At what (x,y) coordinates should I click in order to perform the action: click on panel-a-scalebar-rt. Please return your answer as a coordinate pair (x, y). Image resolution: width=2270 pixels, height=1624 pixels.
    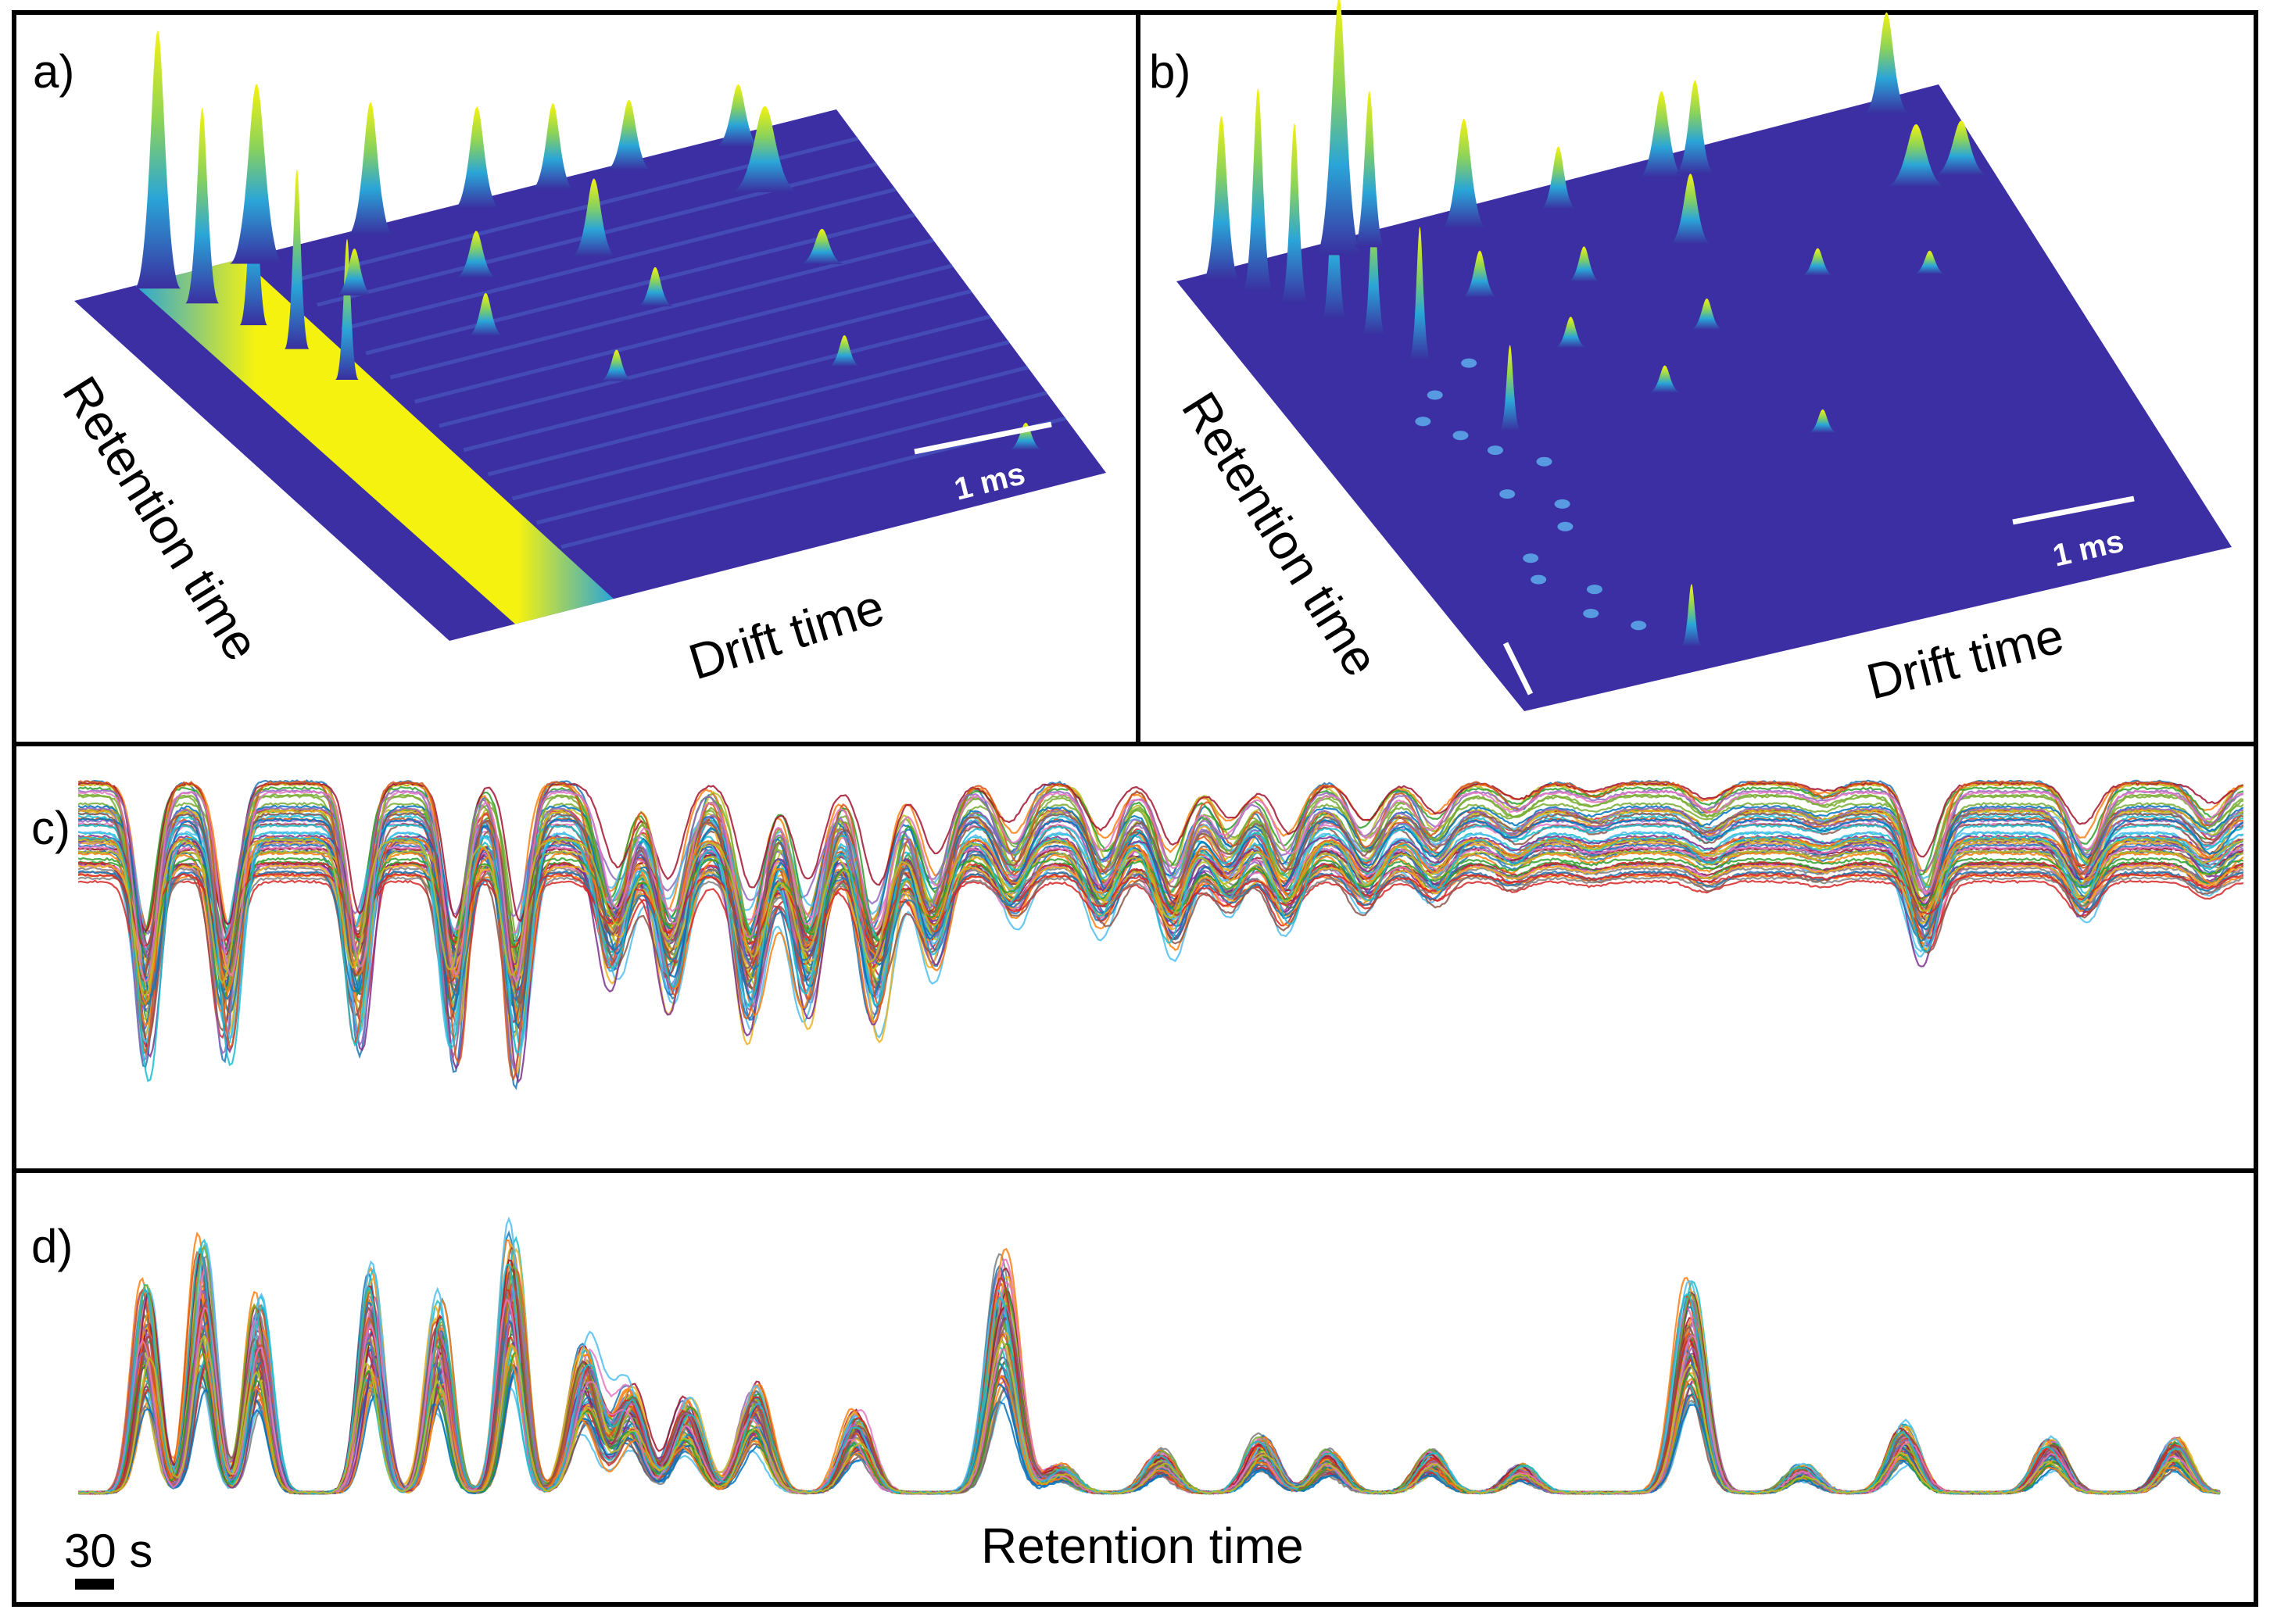
    Looking at the image, I should click on (366, 603).